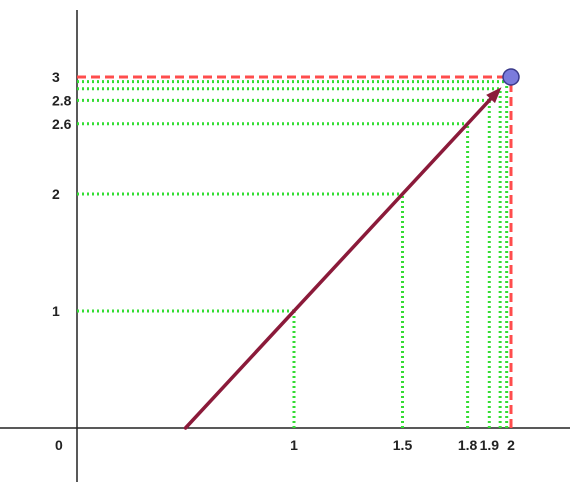 The width and height of the screenshot is (577, 492). I want to click on x-tick-label: 1, so click(294, 445).